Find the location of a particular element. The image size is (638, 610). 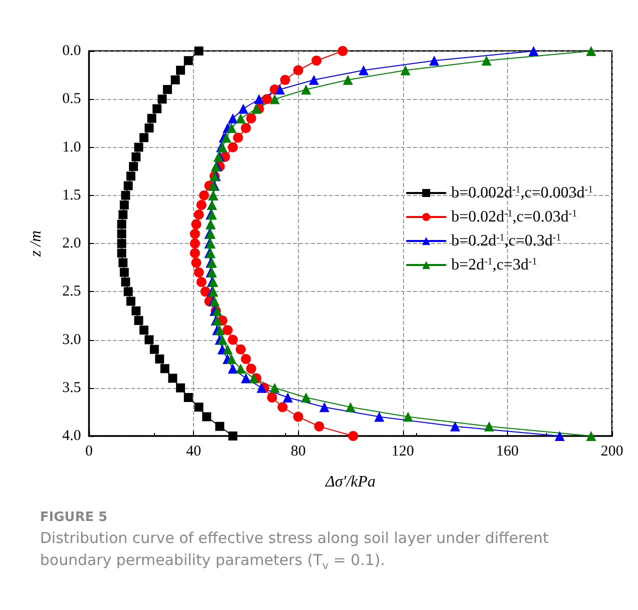

y-tick-label: 1.0 is located at coordinates (71, 147).